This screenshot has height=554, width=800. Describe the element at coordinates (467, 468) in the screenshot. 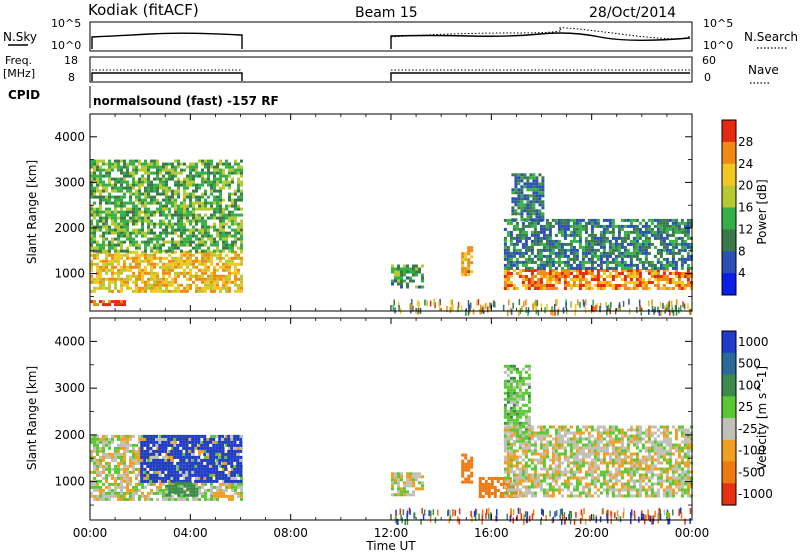

I see `velocity-echo-region` at that location.